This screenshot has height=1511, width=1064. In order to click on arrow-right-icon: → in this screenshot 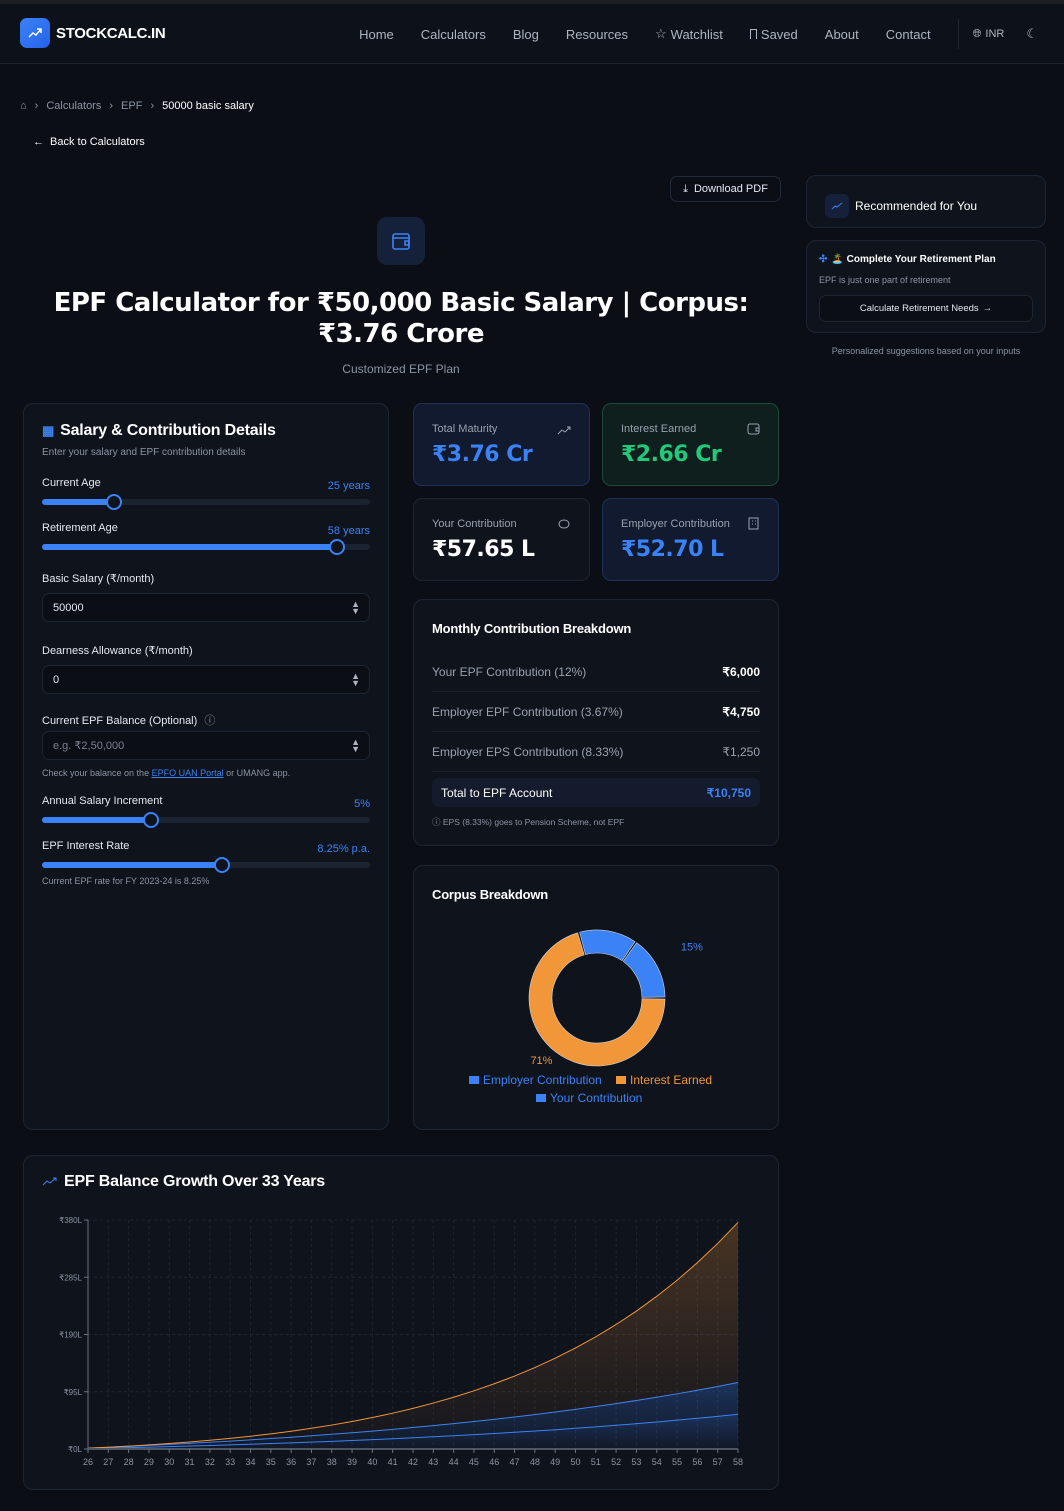, I will do `click(987, 308)`.